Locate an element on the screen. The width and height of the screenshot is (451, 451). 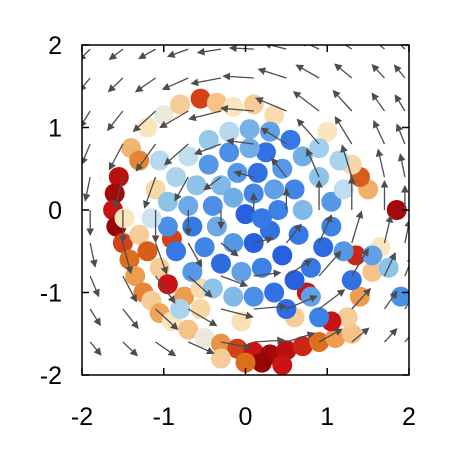
y-tick-label: -2 is located at coordinates (51, 376).